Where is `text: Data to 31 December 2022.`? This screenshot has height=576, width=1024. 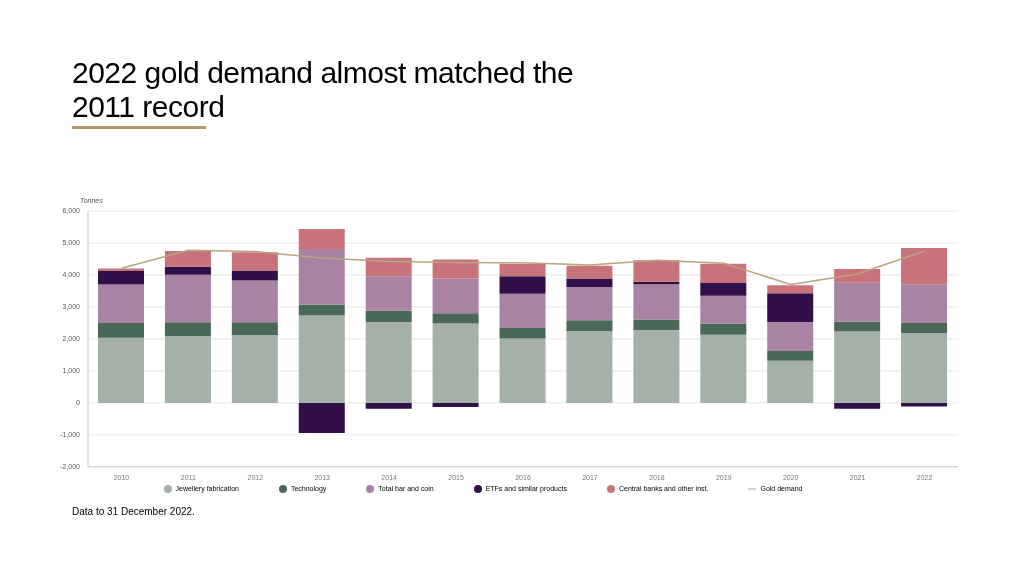 text: Data to 31 December 2022. is located at coordinates (133, 512).